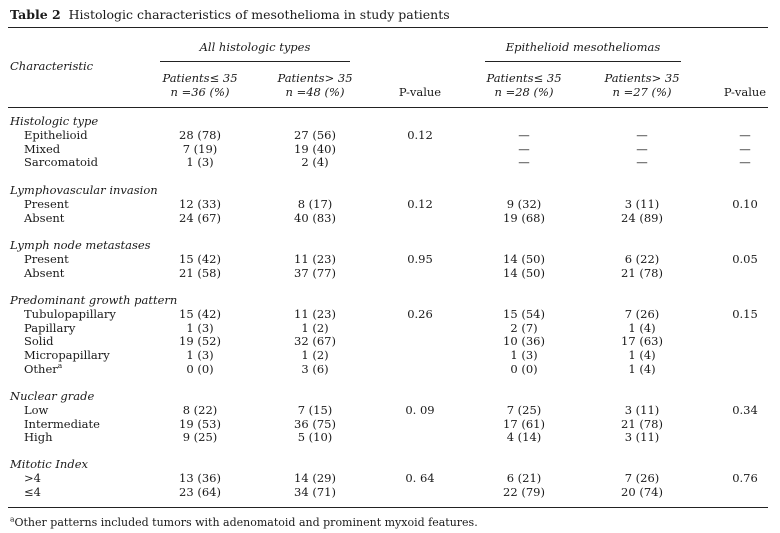 The height and width of the screenshot is (533, 780). Describe the element at coordinates (315, 423) in the screenshot. I see `cell-b: 36 (75)` at that location.